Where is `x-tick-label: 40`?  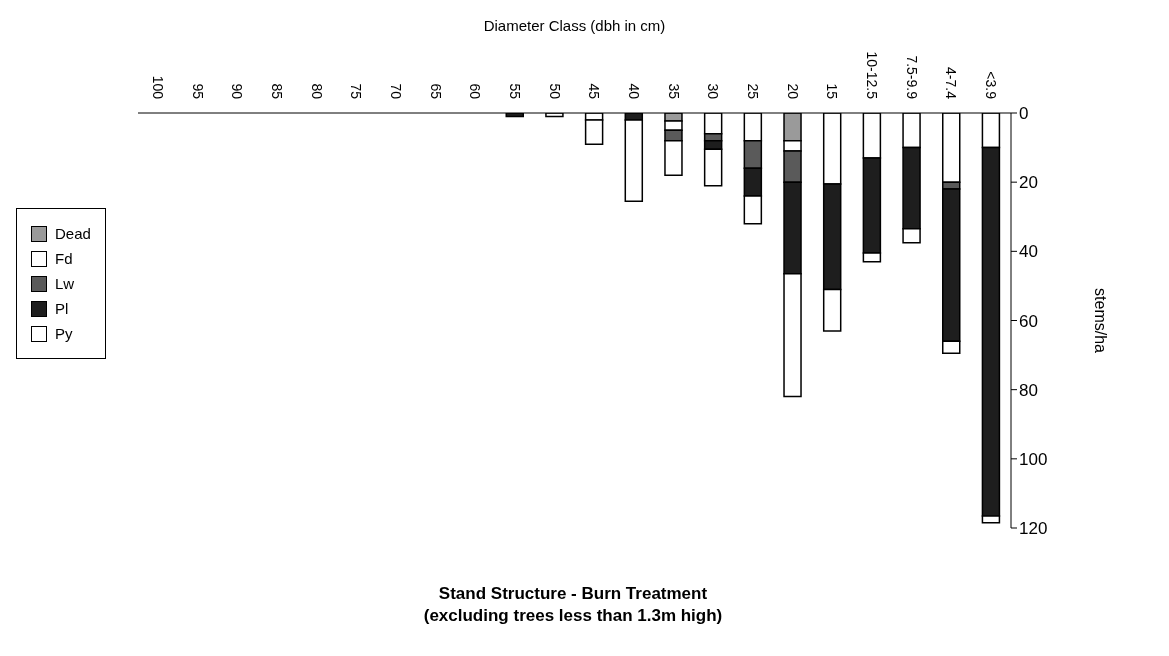
x-tick-label: 40 is located at coordinates (634, 91).